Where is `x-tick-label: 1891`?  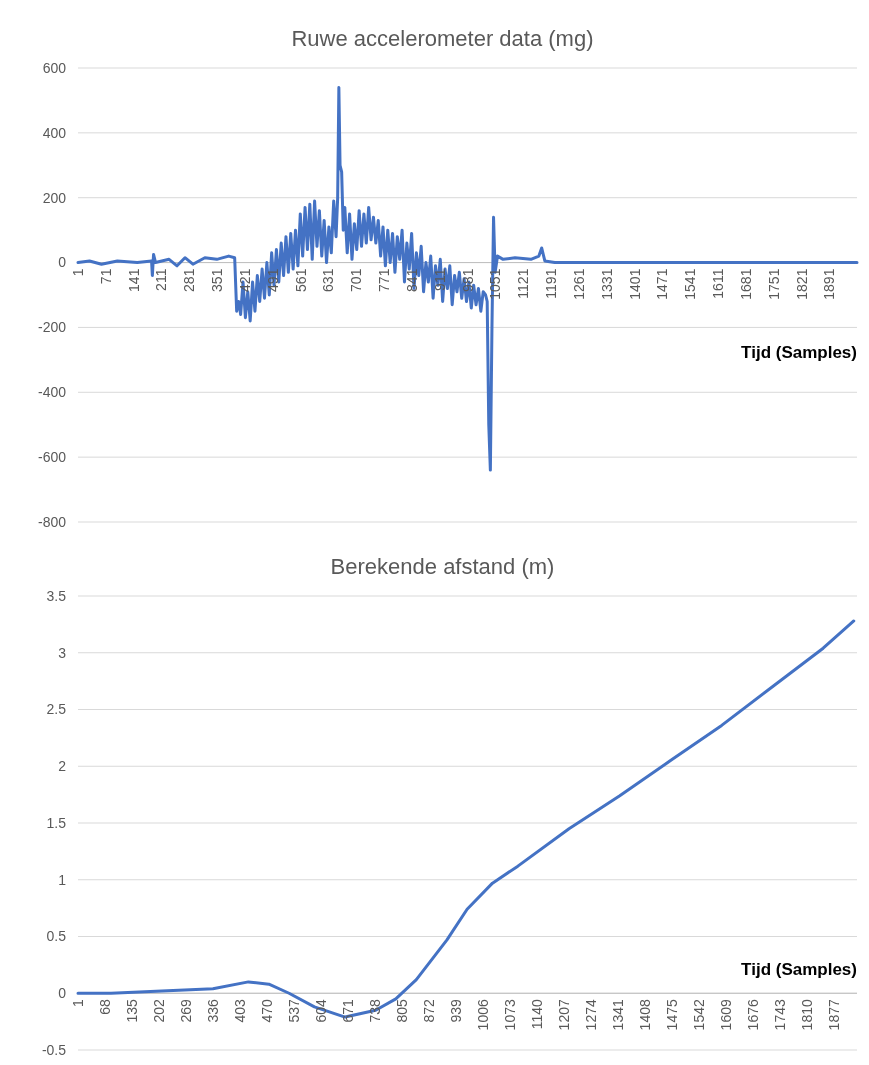 x-tick-label: 1891 is located at coordinates (829, 284).